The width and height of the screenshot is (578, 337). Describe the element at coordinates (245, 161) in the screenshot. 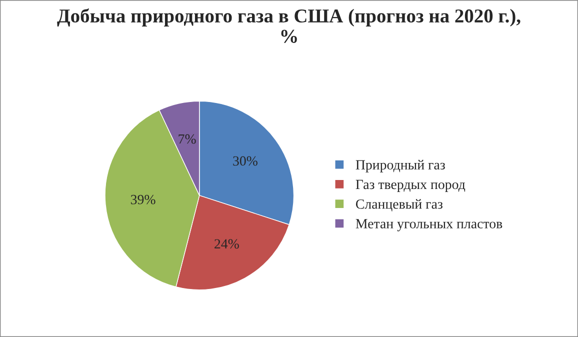

I see `data-label: 30%` at that location.